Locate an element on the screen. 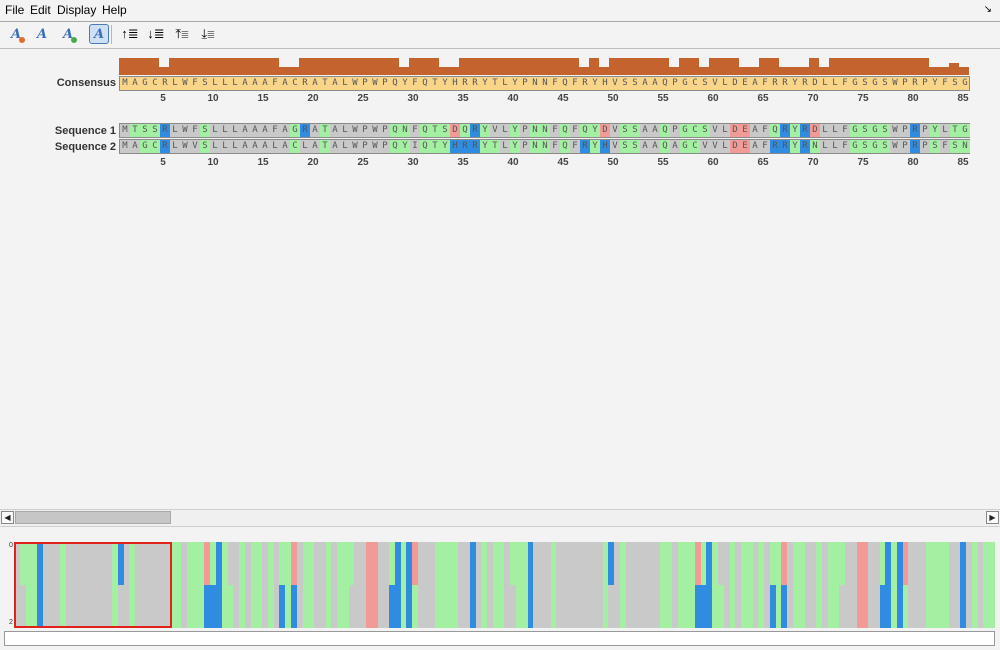  residue-cell: M is located at coordinates (125, 130).